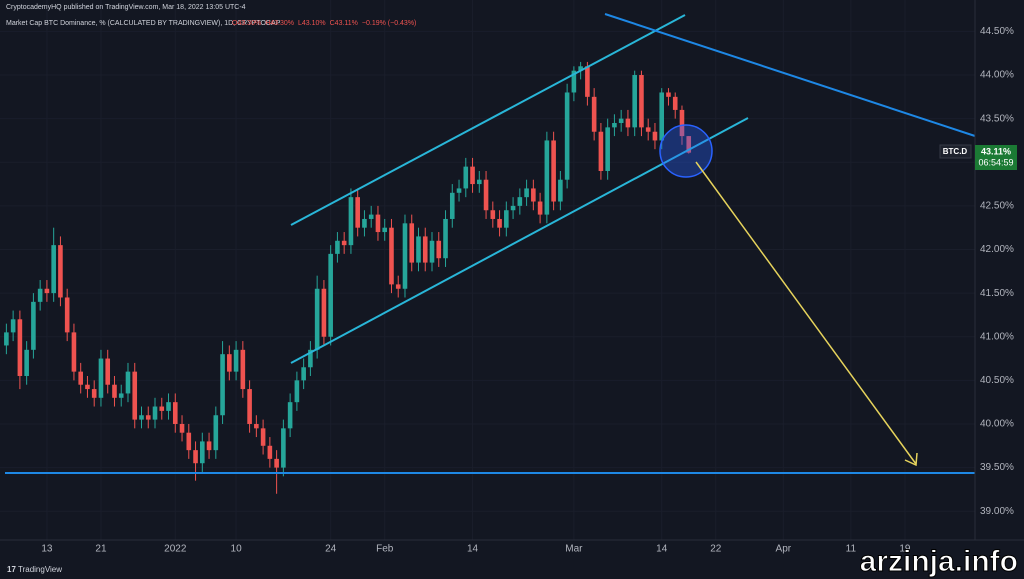 This screenshot has height=579, width=1024. I want to click on price-box, so click(996, 157).